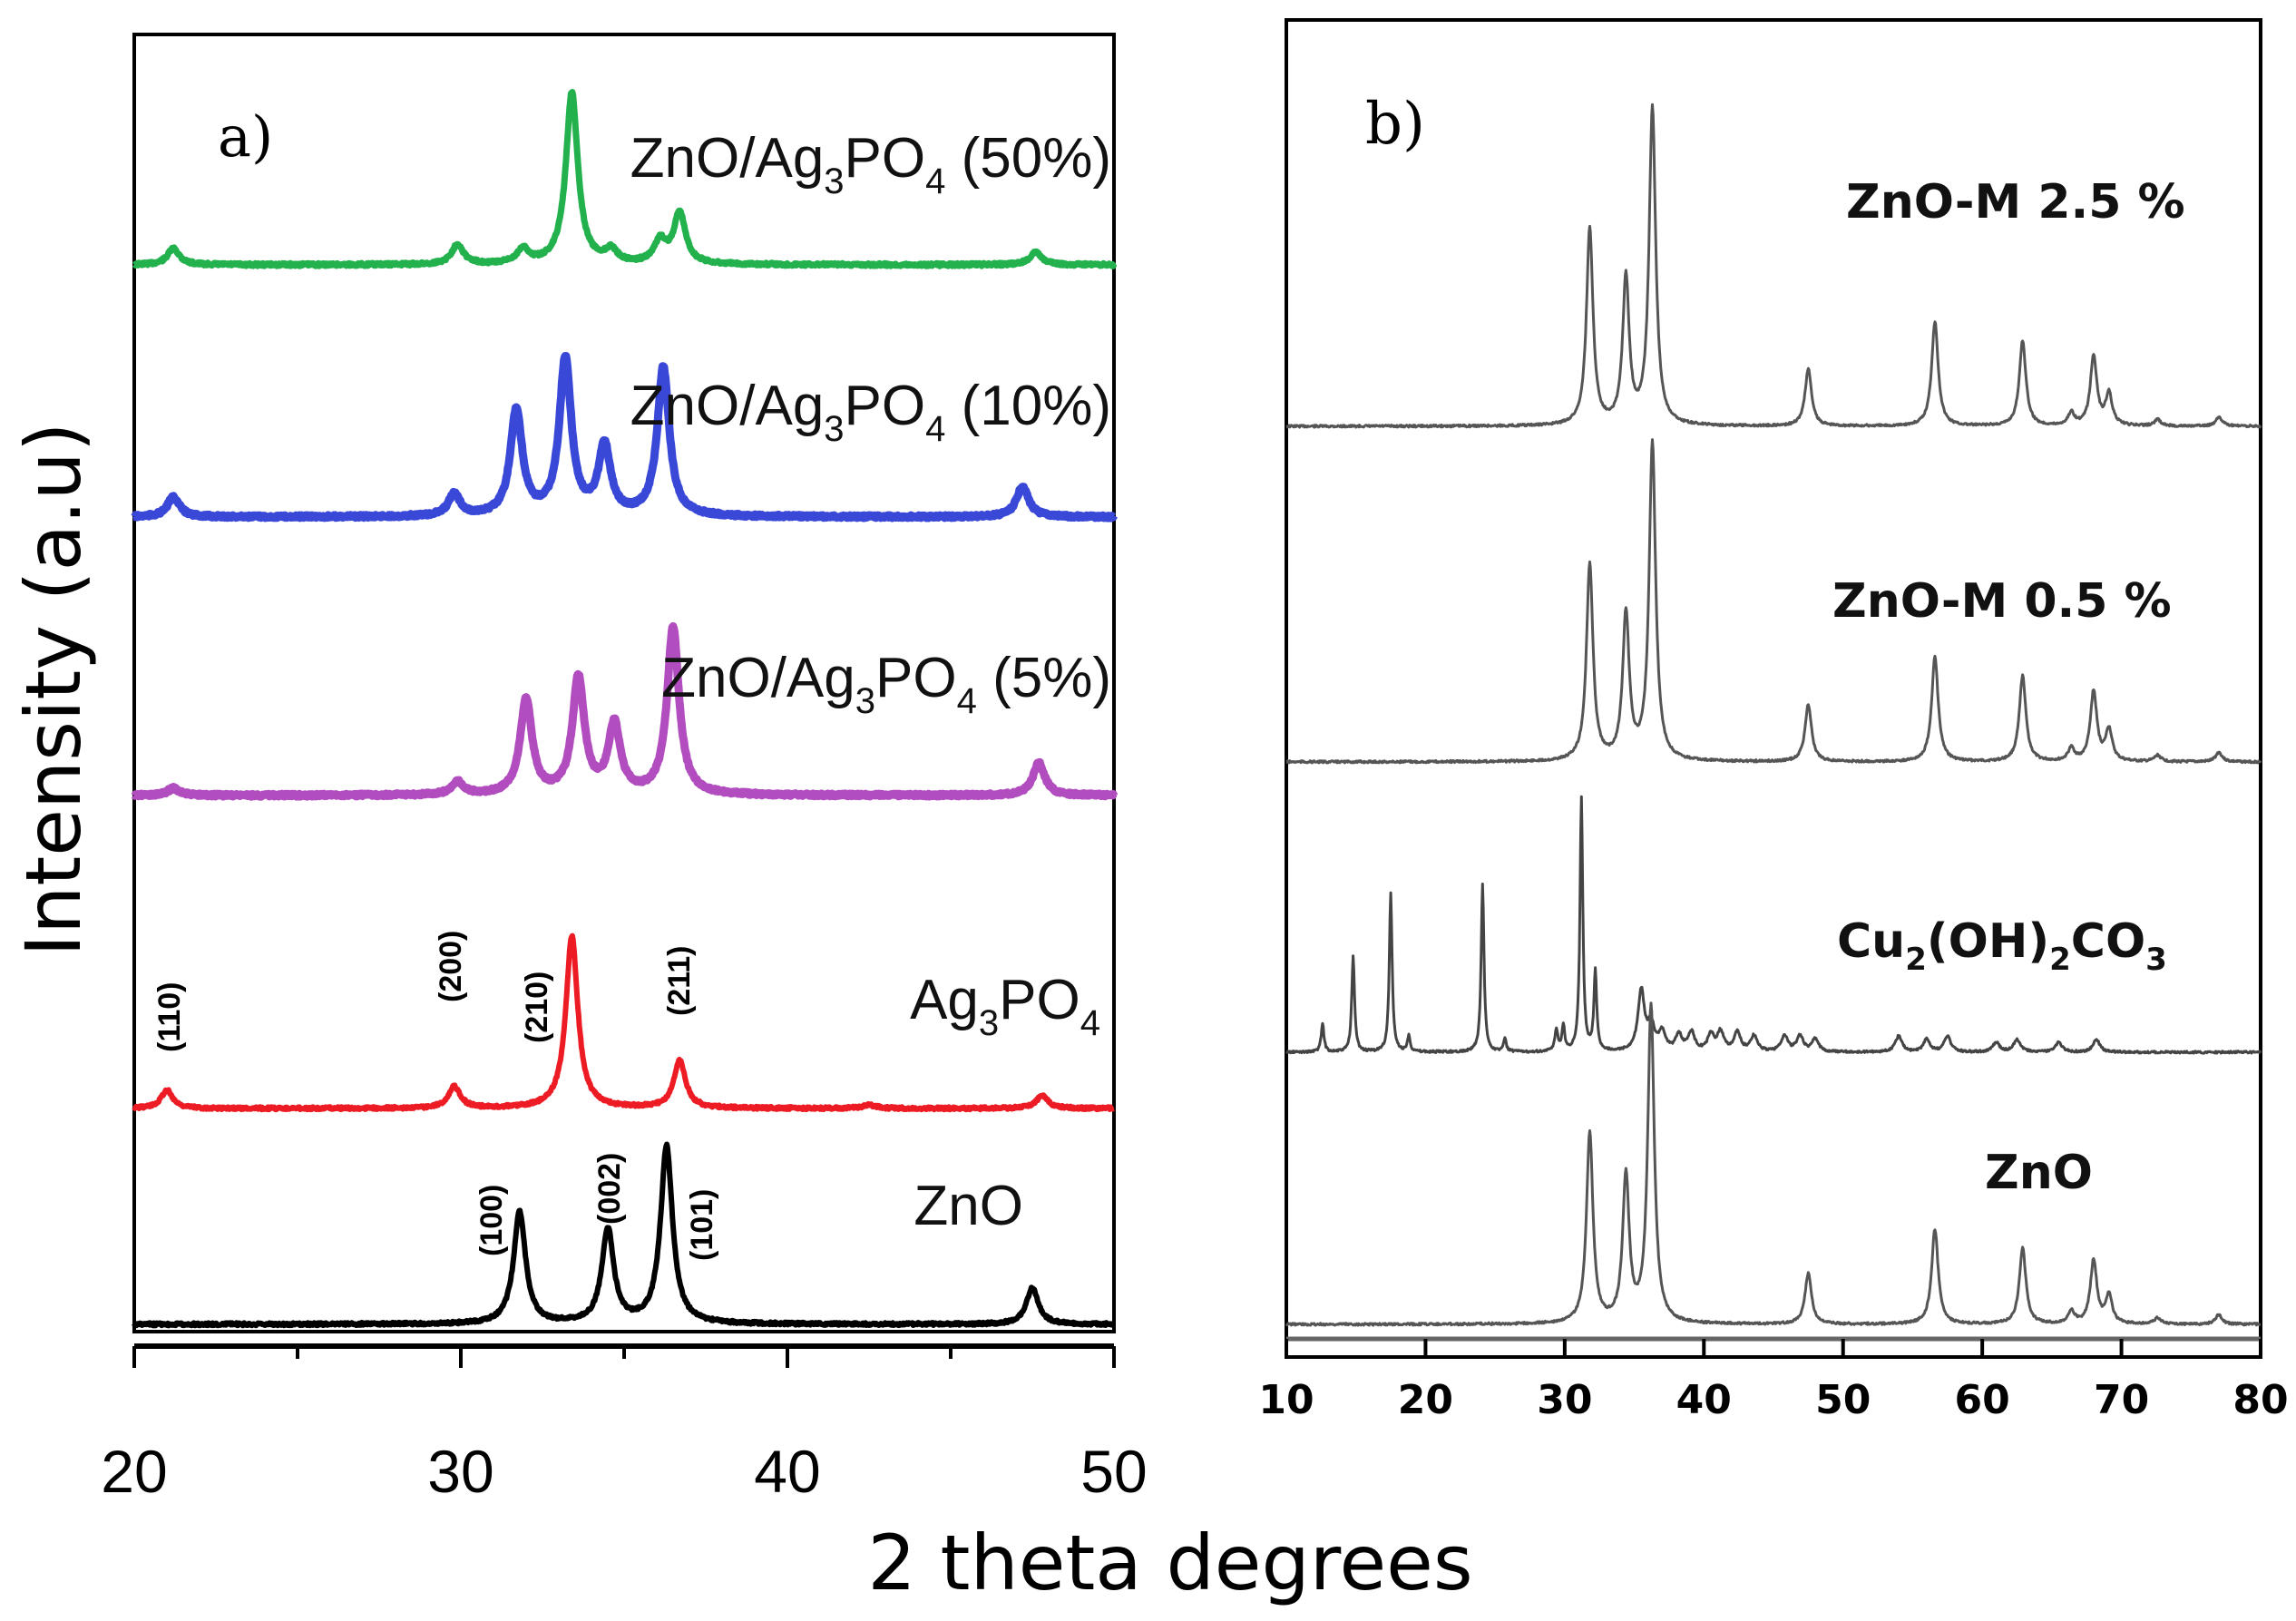  I want to click on x-tick-label-a-50: 50, so click(1113, 1471).